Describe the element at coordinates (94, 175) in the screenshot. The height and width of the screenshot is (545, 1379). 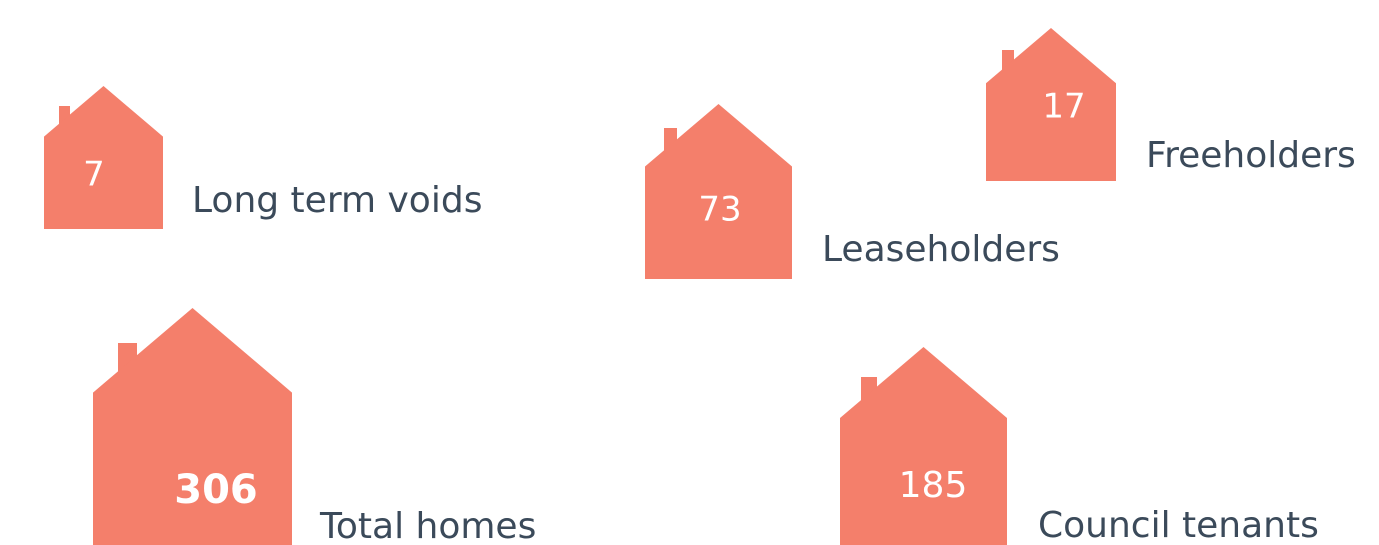
I see `house-number: 7` at that location.